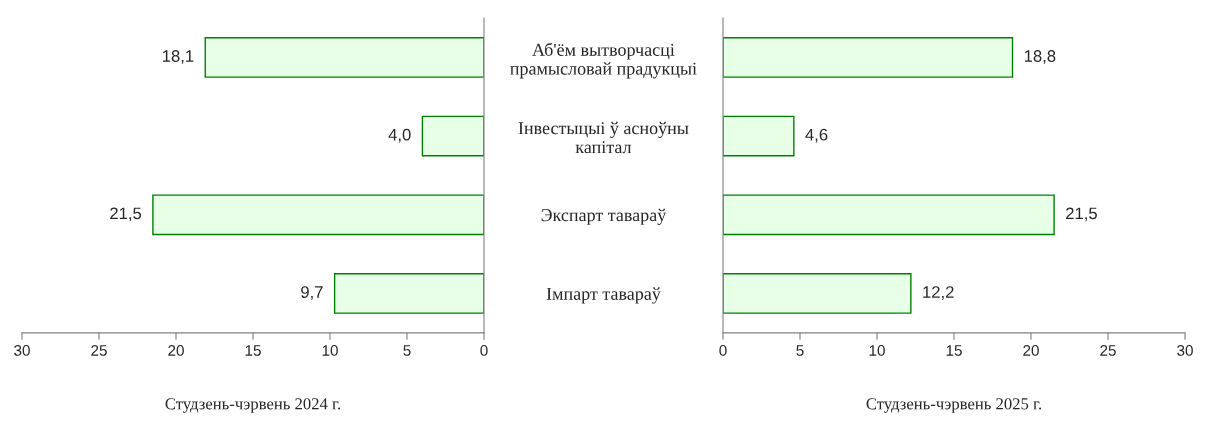 The height and width of the screenshot is (430, 1207). Describe the element at coordinates (1040, 57) in the screenshot. I see `data-label: 18,8` at that location.